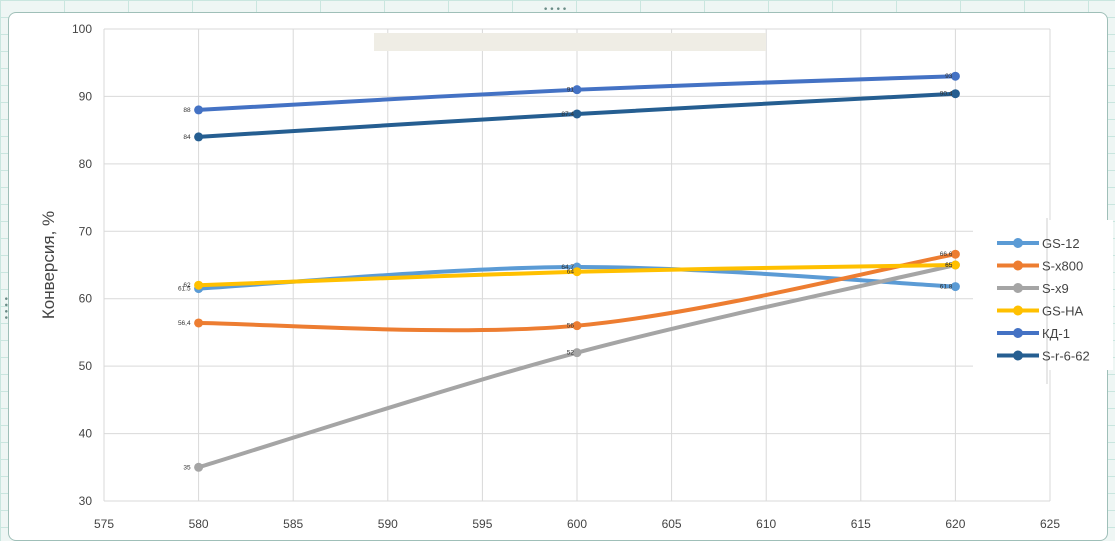 Image resolution: width=1115 pixels, height=541 pixels. Describe the element at coordinates (86, 366) in the screenshot. I see `y-tick-label: 50` at that location.